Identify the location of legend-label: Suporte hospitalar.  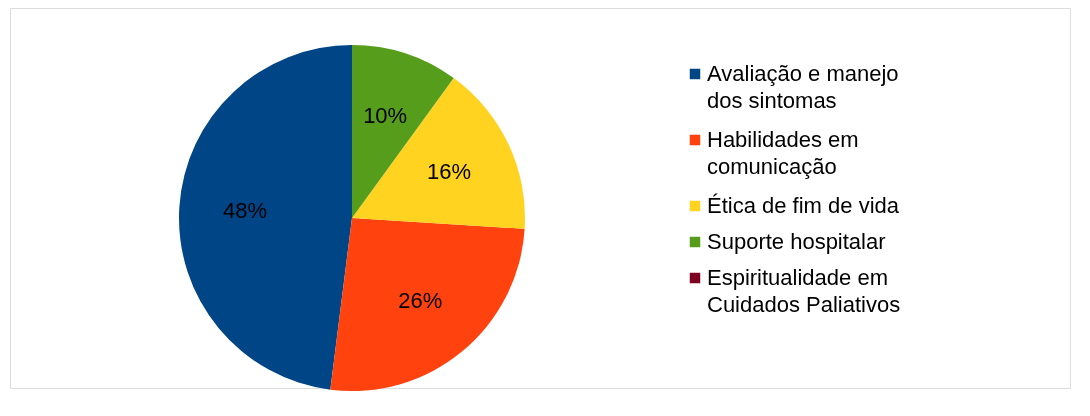
(796, 241).